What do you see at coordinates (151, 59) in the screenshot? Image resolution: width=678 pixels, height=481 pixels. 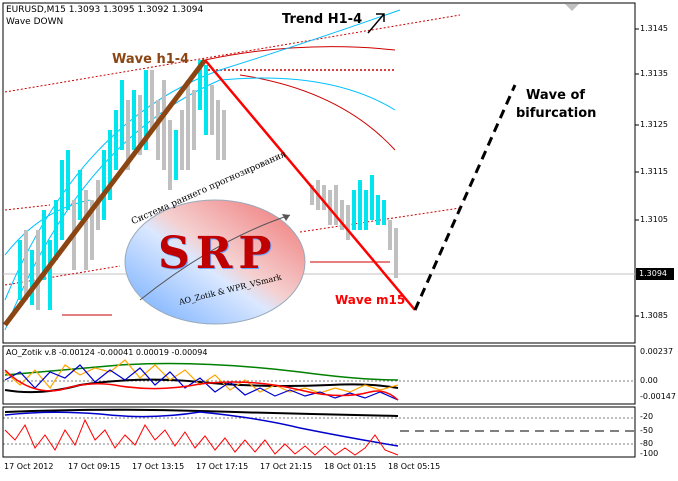 I see `wave-h1-label: Wave h1-4` at bounding box center [151, 59].